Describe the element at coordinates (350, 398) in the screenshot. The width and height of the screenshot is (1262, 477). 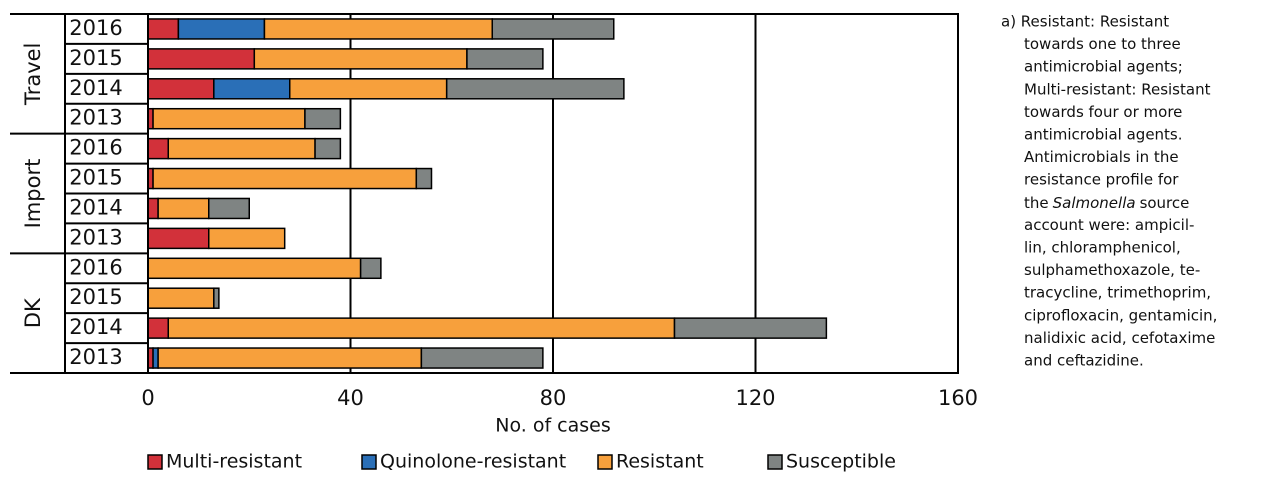
I see `x-tick-label: 40` at that location.